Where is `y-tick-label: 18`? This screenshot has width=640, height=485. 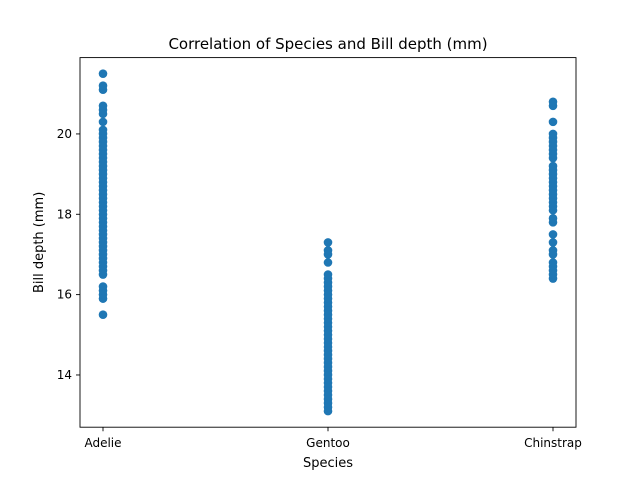 y-tick-label: 18 is located at coordinates (64, 214).